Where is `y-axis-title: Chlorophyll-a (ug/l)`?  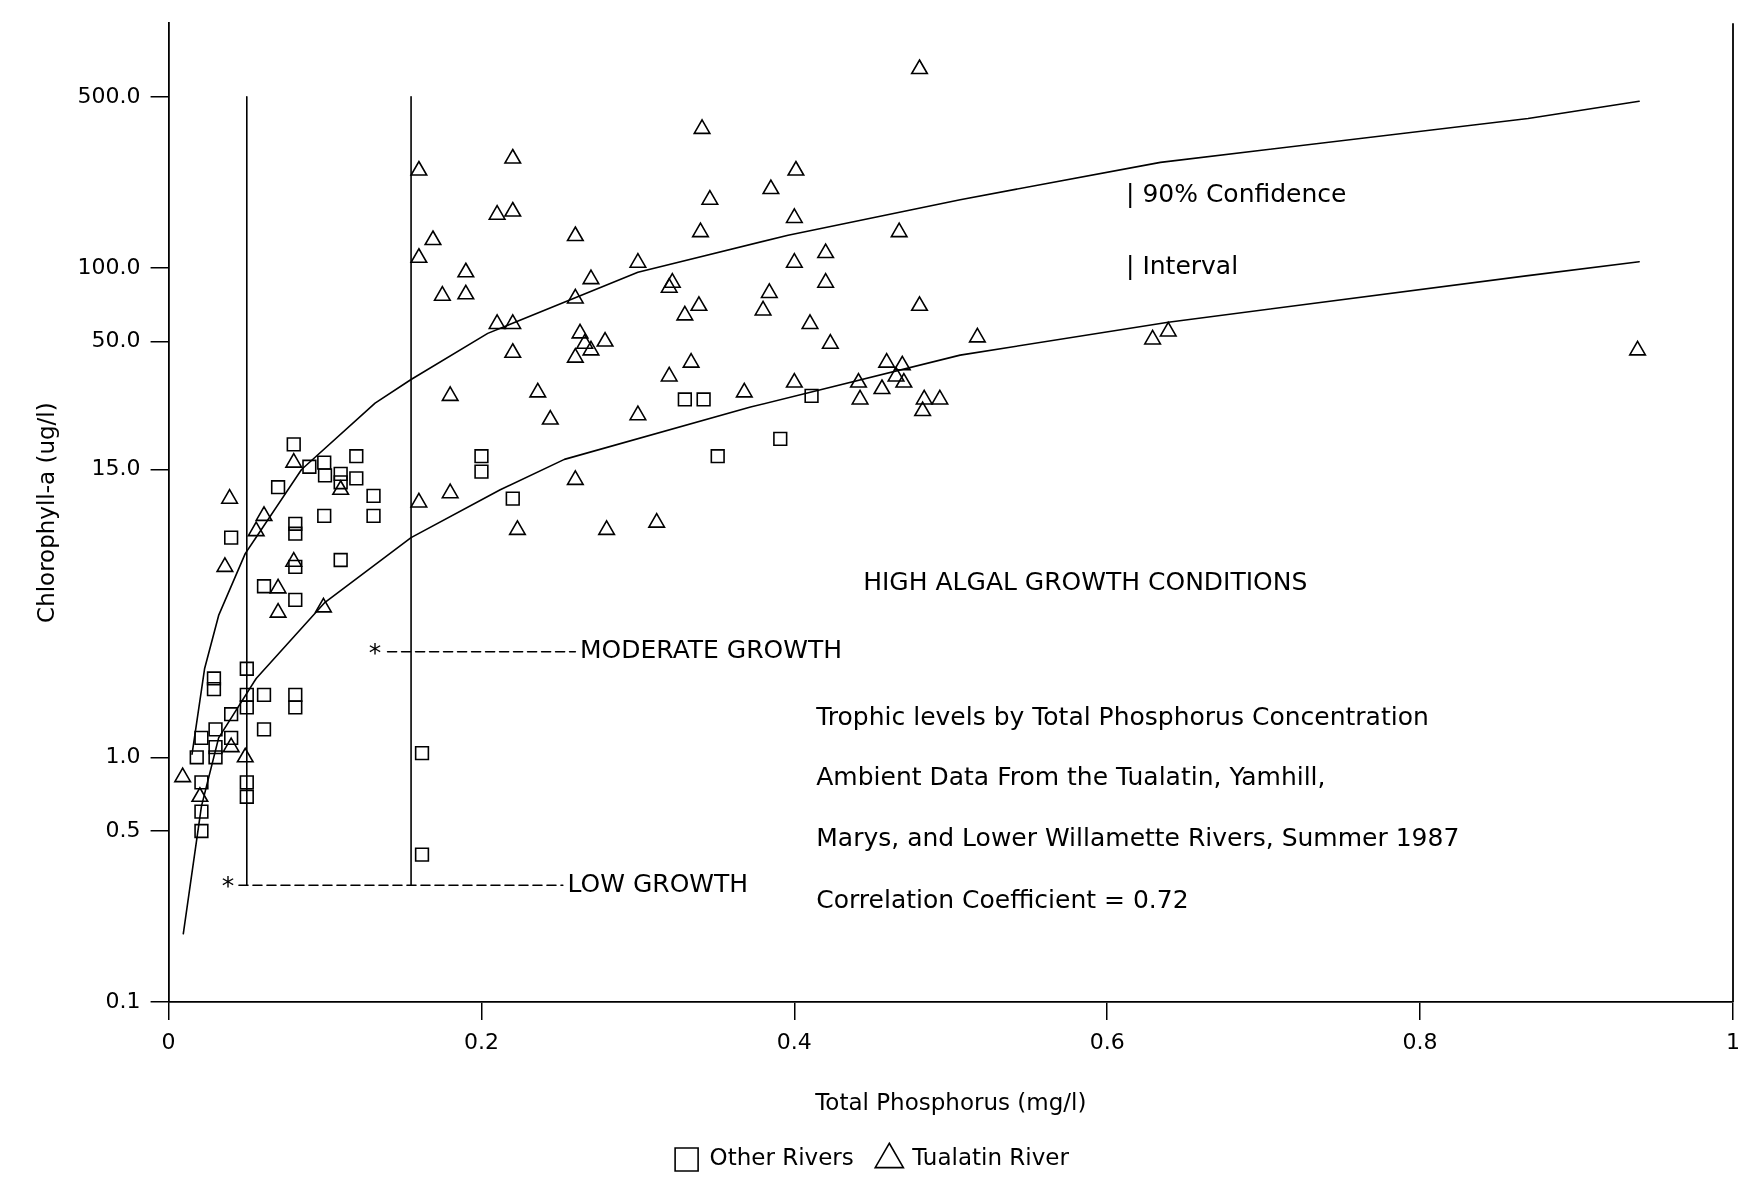
y-axis-title: Chlorophyll-a (ug/l) is located at coordinates (45, 512).